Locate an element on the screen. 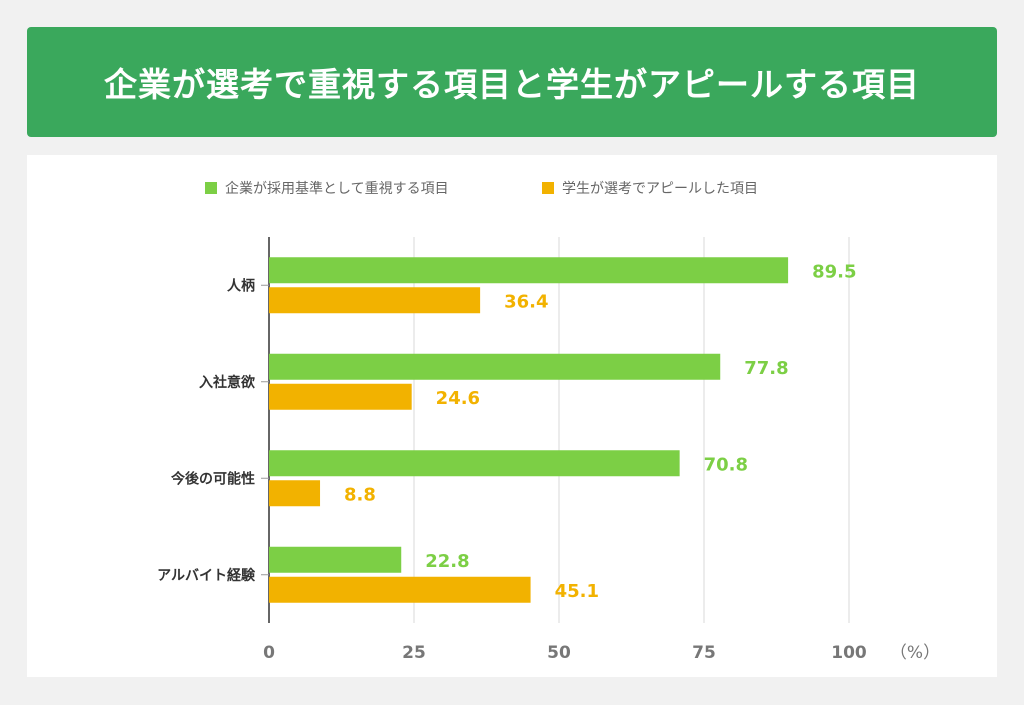 The height and width of the screenshot is (705, 1024). x-tick-label: 50 is located at coordinates (559, 653).